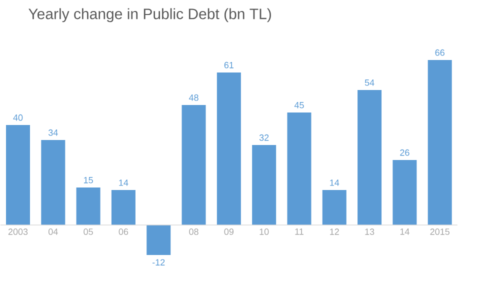  What do you see at coordinates (88, 231) in the screenshot?
I see `x-tick-label: 05` at bounding box center [88, 231].